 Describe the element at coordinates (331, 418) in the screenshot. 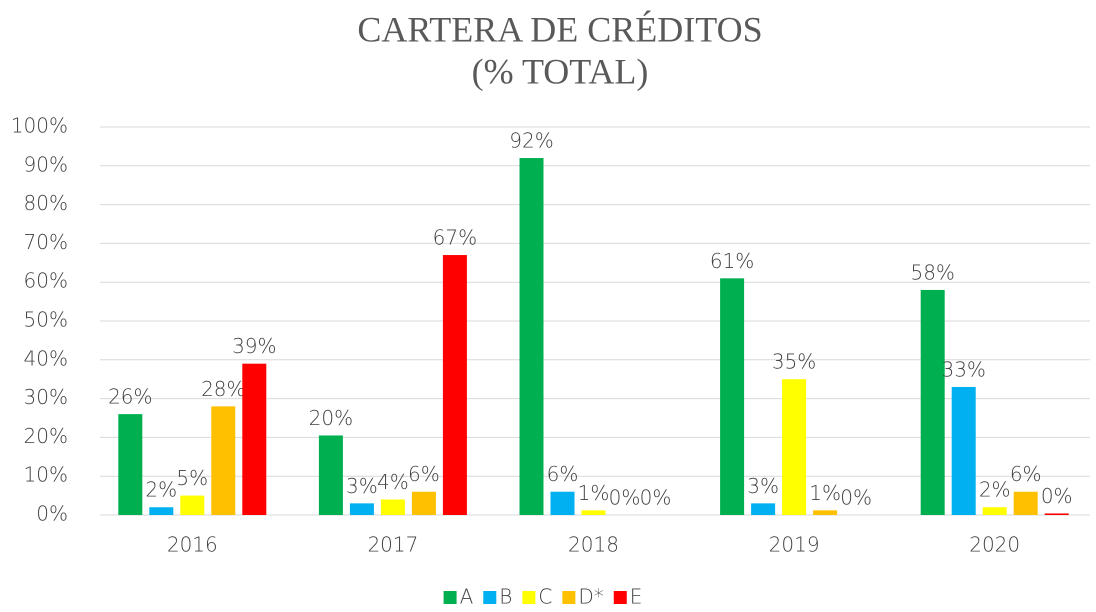

I see `data-label: 20%` at that location.